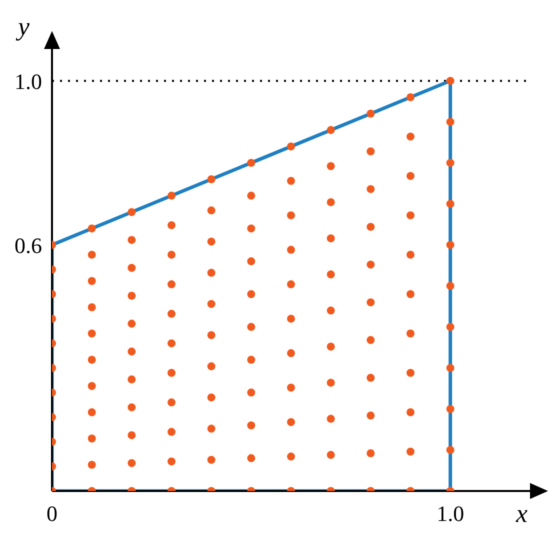 This screenshot has width=550, height=549. Describe the element at coordinates (522, 514) in the screenshot. I see `x-axis-title: x` at that location.